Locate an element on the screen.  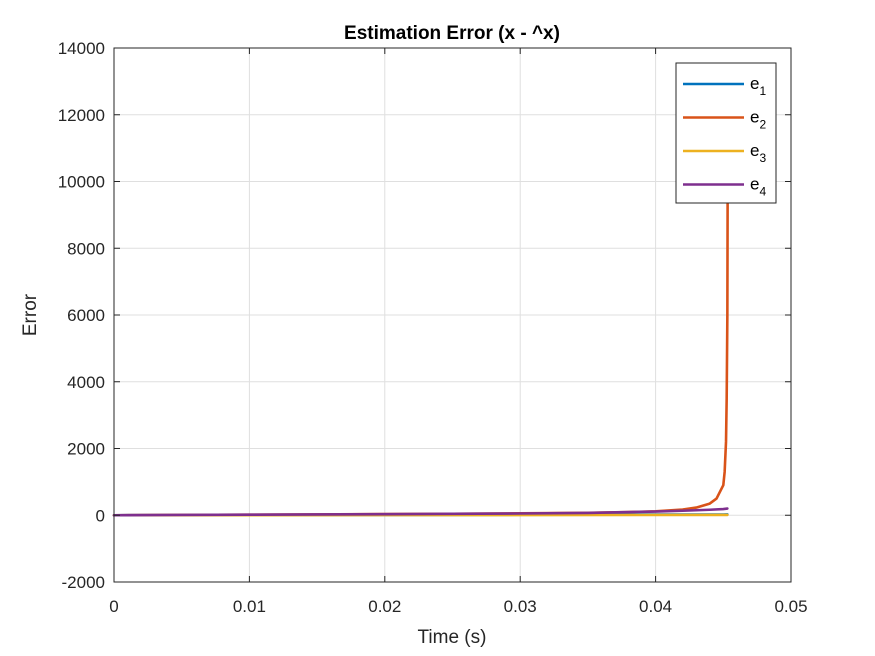
x-tick-label: 0 is located at coordinates (113, 606).